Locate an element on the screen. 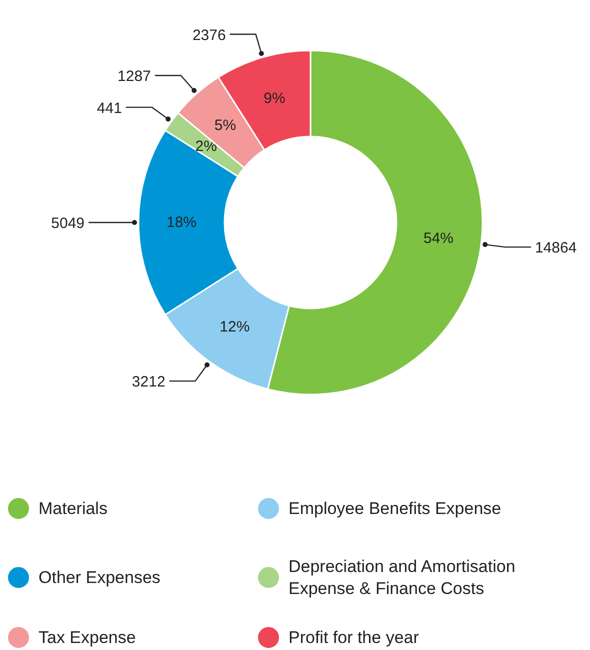 The image size is (590, 650). data-label: 5% is located at coordinates (225, 125).